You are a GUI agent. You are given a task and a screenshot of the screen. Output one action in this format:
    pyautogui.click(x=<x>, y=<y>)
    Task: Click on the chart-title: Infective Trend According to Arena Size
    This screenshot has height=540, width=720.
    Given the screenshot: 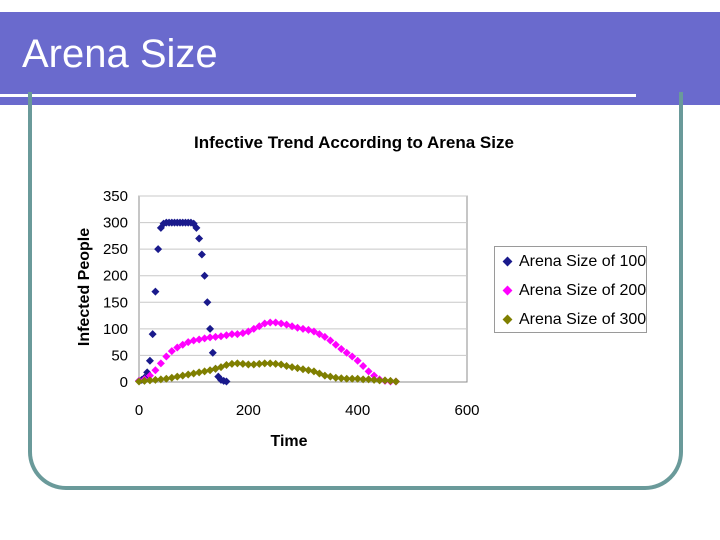 What is the action you would take?
    pyautogui.click(x=354, y=142)
    